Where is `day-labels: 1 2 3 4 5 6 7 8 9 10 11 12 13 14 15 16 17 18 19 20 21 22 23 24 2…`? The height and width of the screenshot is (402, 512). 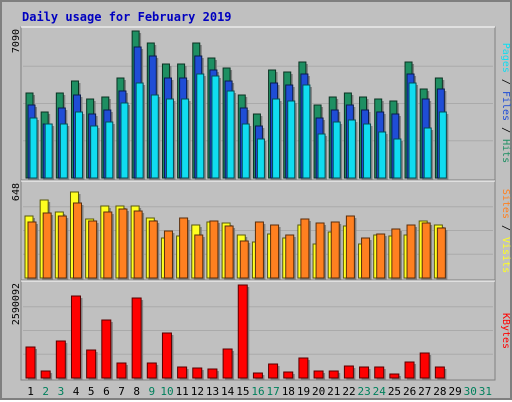
day-labels: 1 2 3 4 5 6 7 8 9 10 11 12 13 14 15 16 17 18 19 20 21 22 23 24 2… is located at coordinates (259, 391).